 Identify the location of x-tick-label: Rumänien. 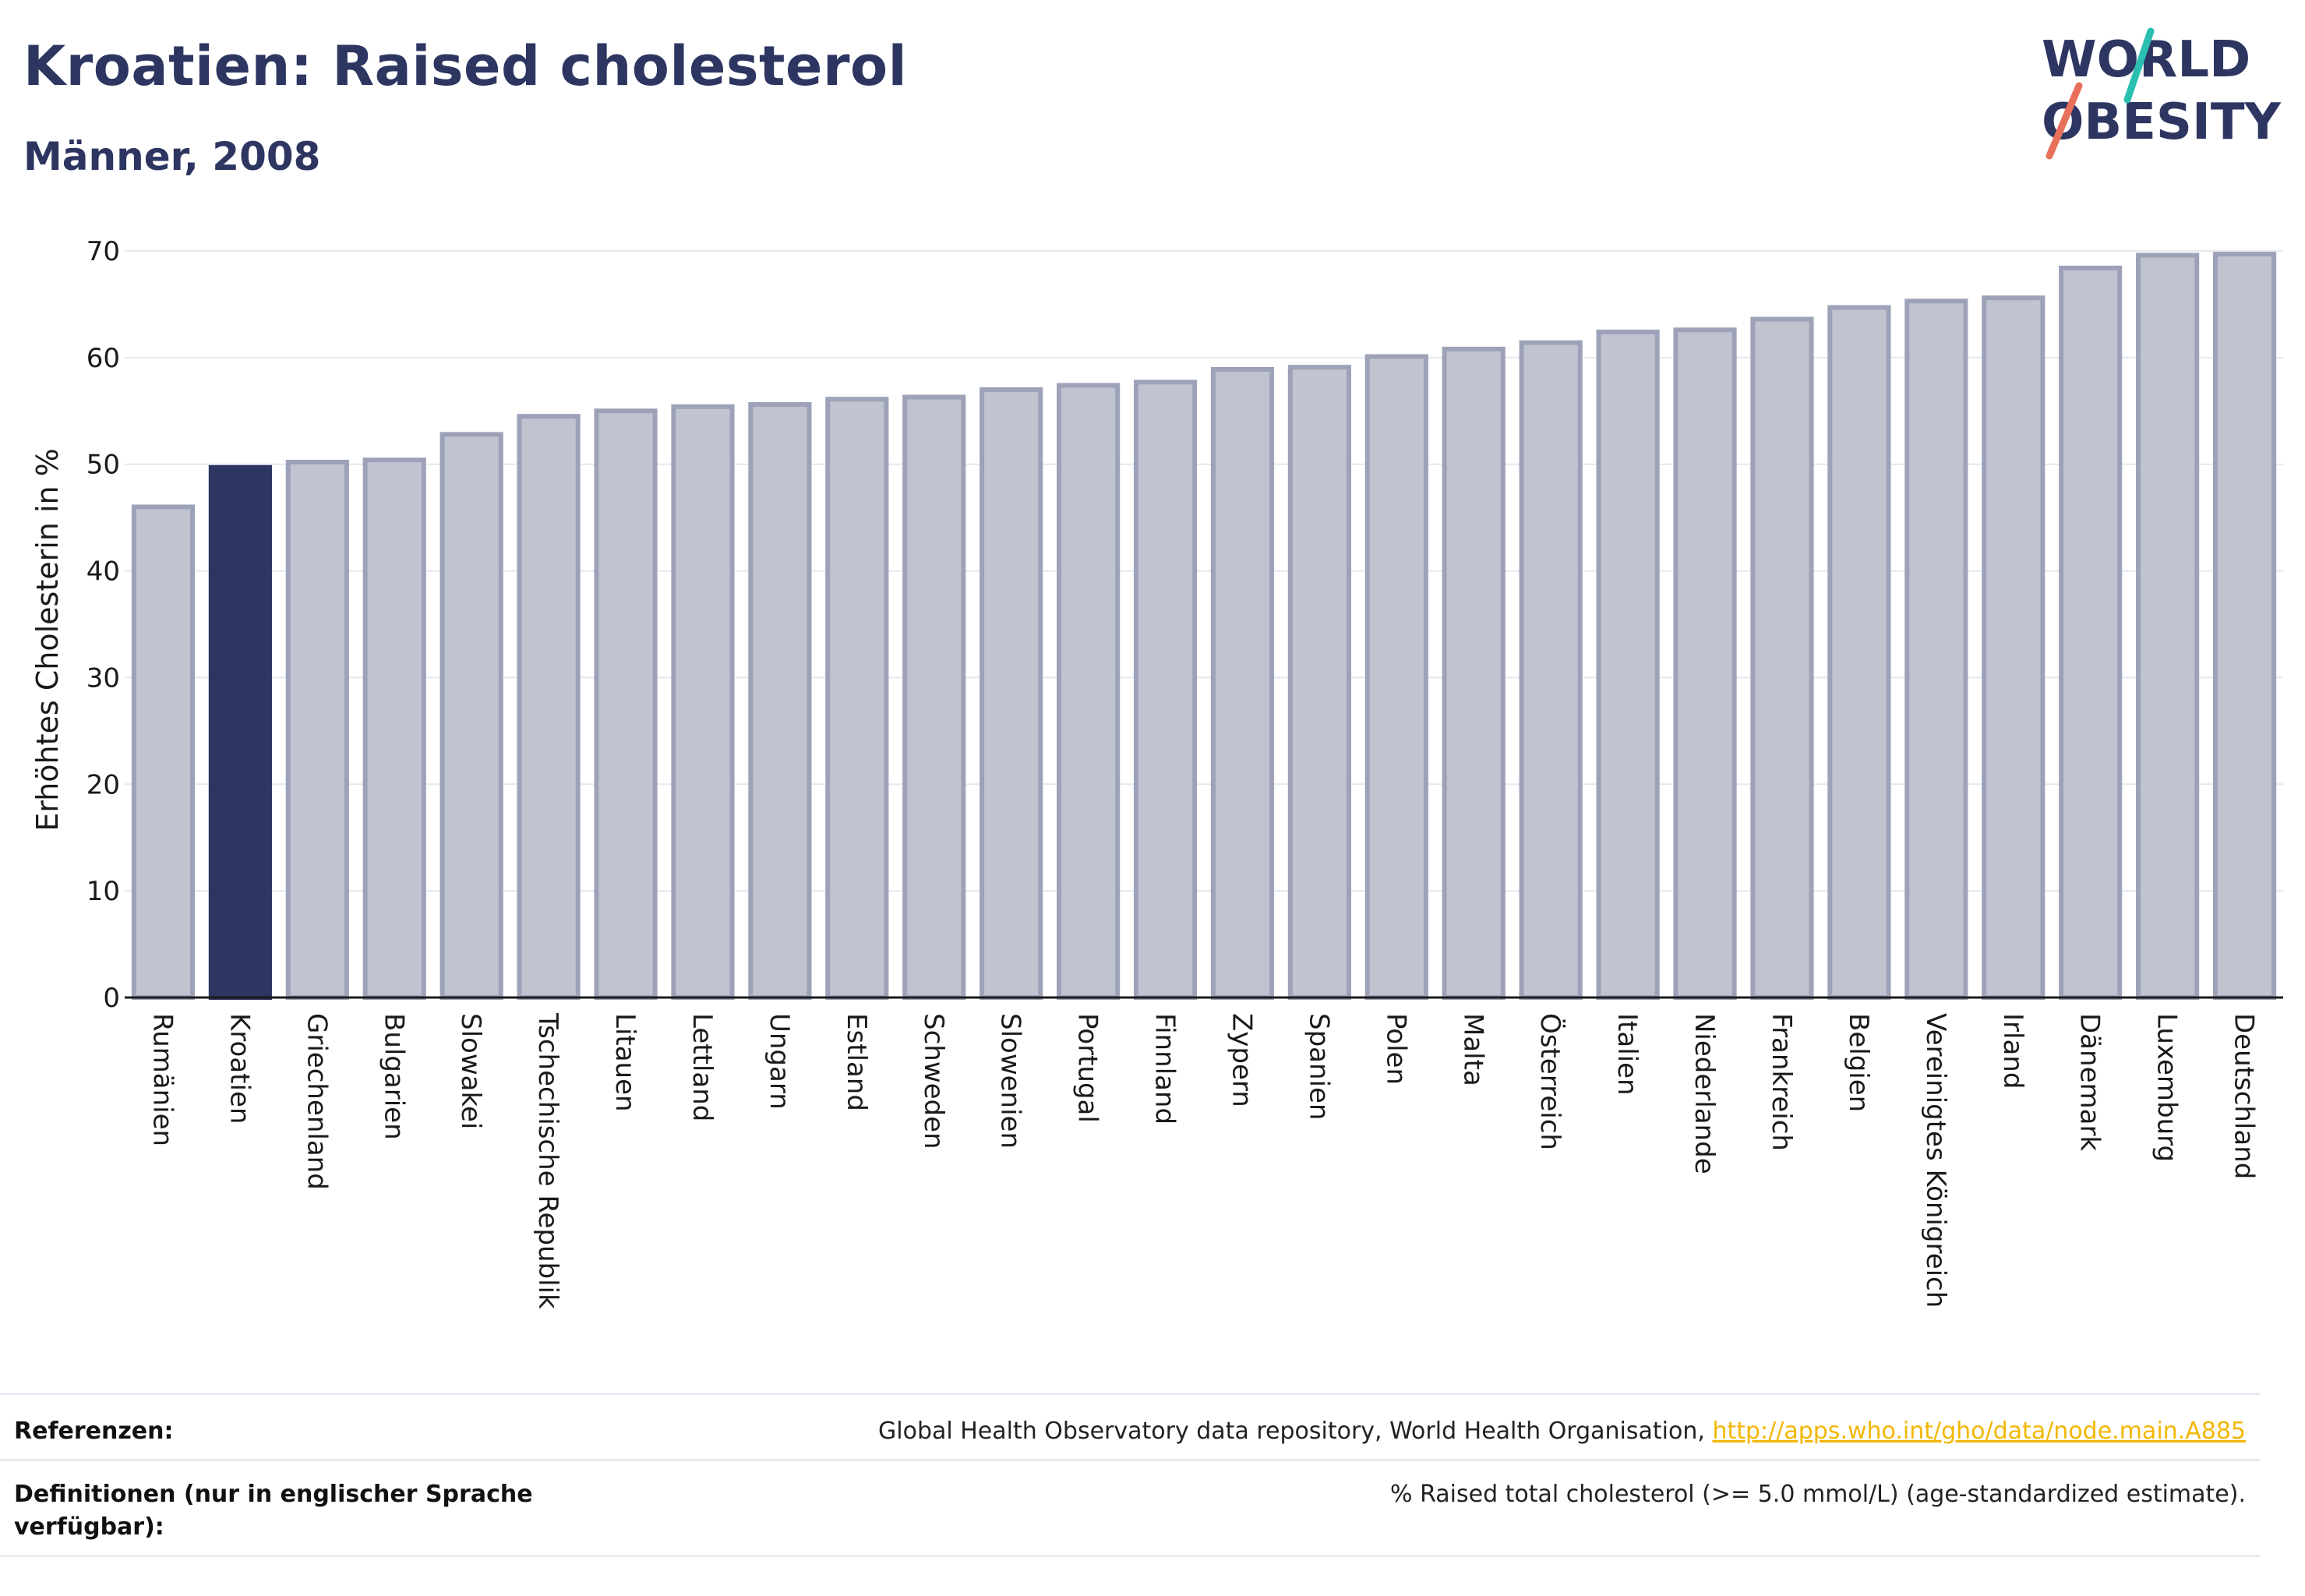
(162, 1079).